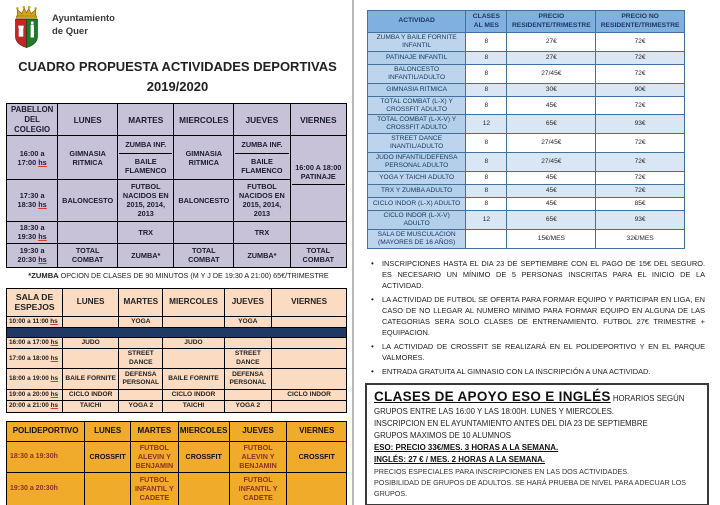 This screenshot has height=505, width=720. Describe the element at coordinates (32, 120) in the screenshot. I see `pabellon-del-colegio-corner-header: PABELLON DEL COLEGIO` at that location.